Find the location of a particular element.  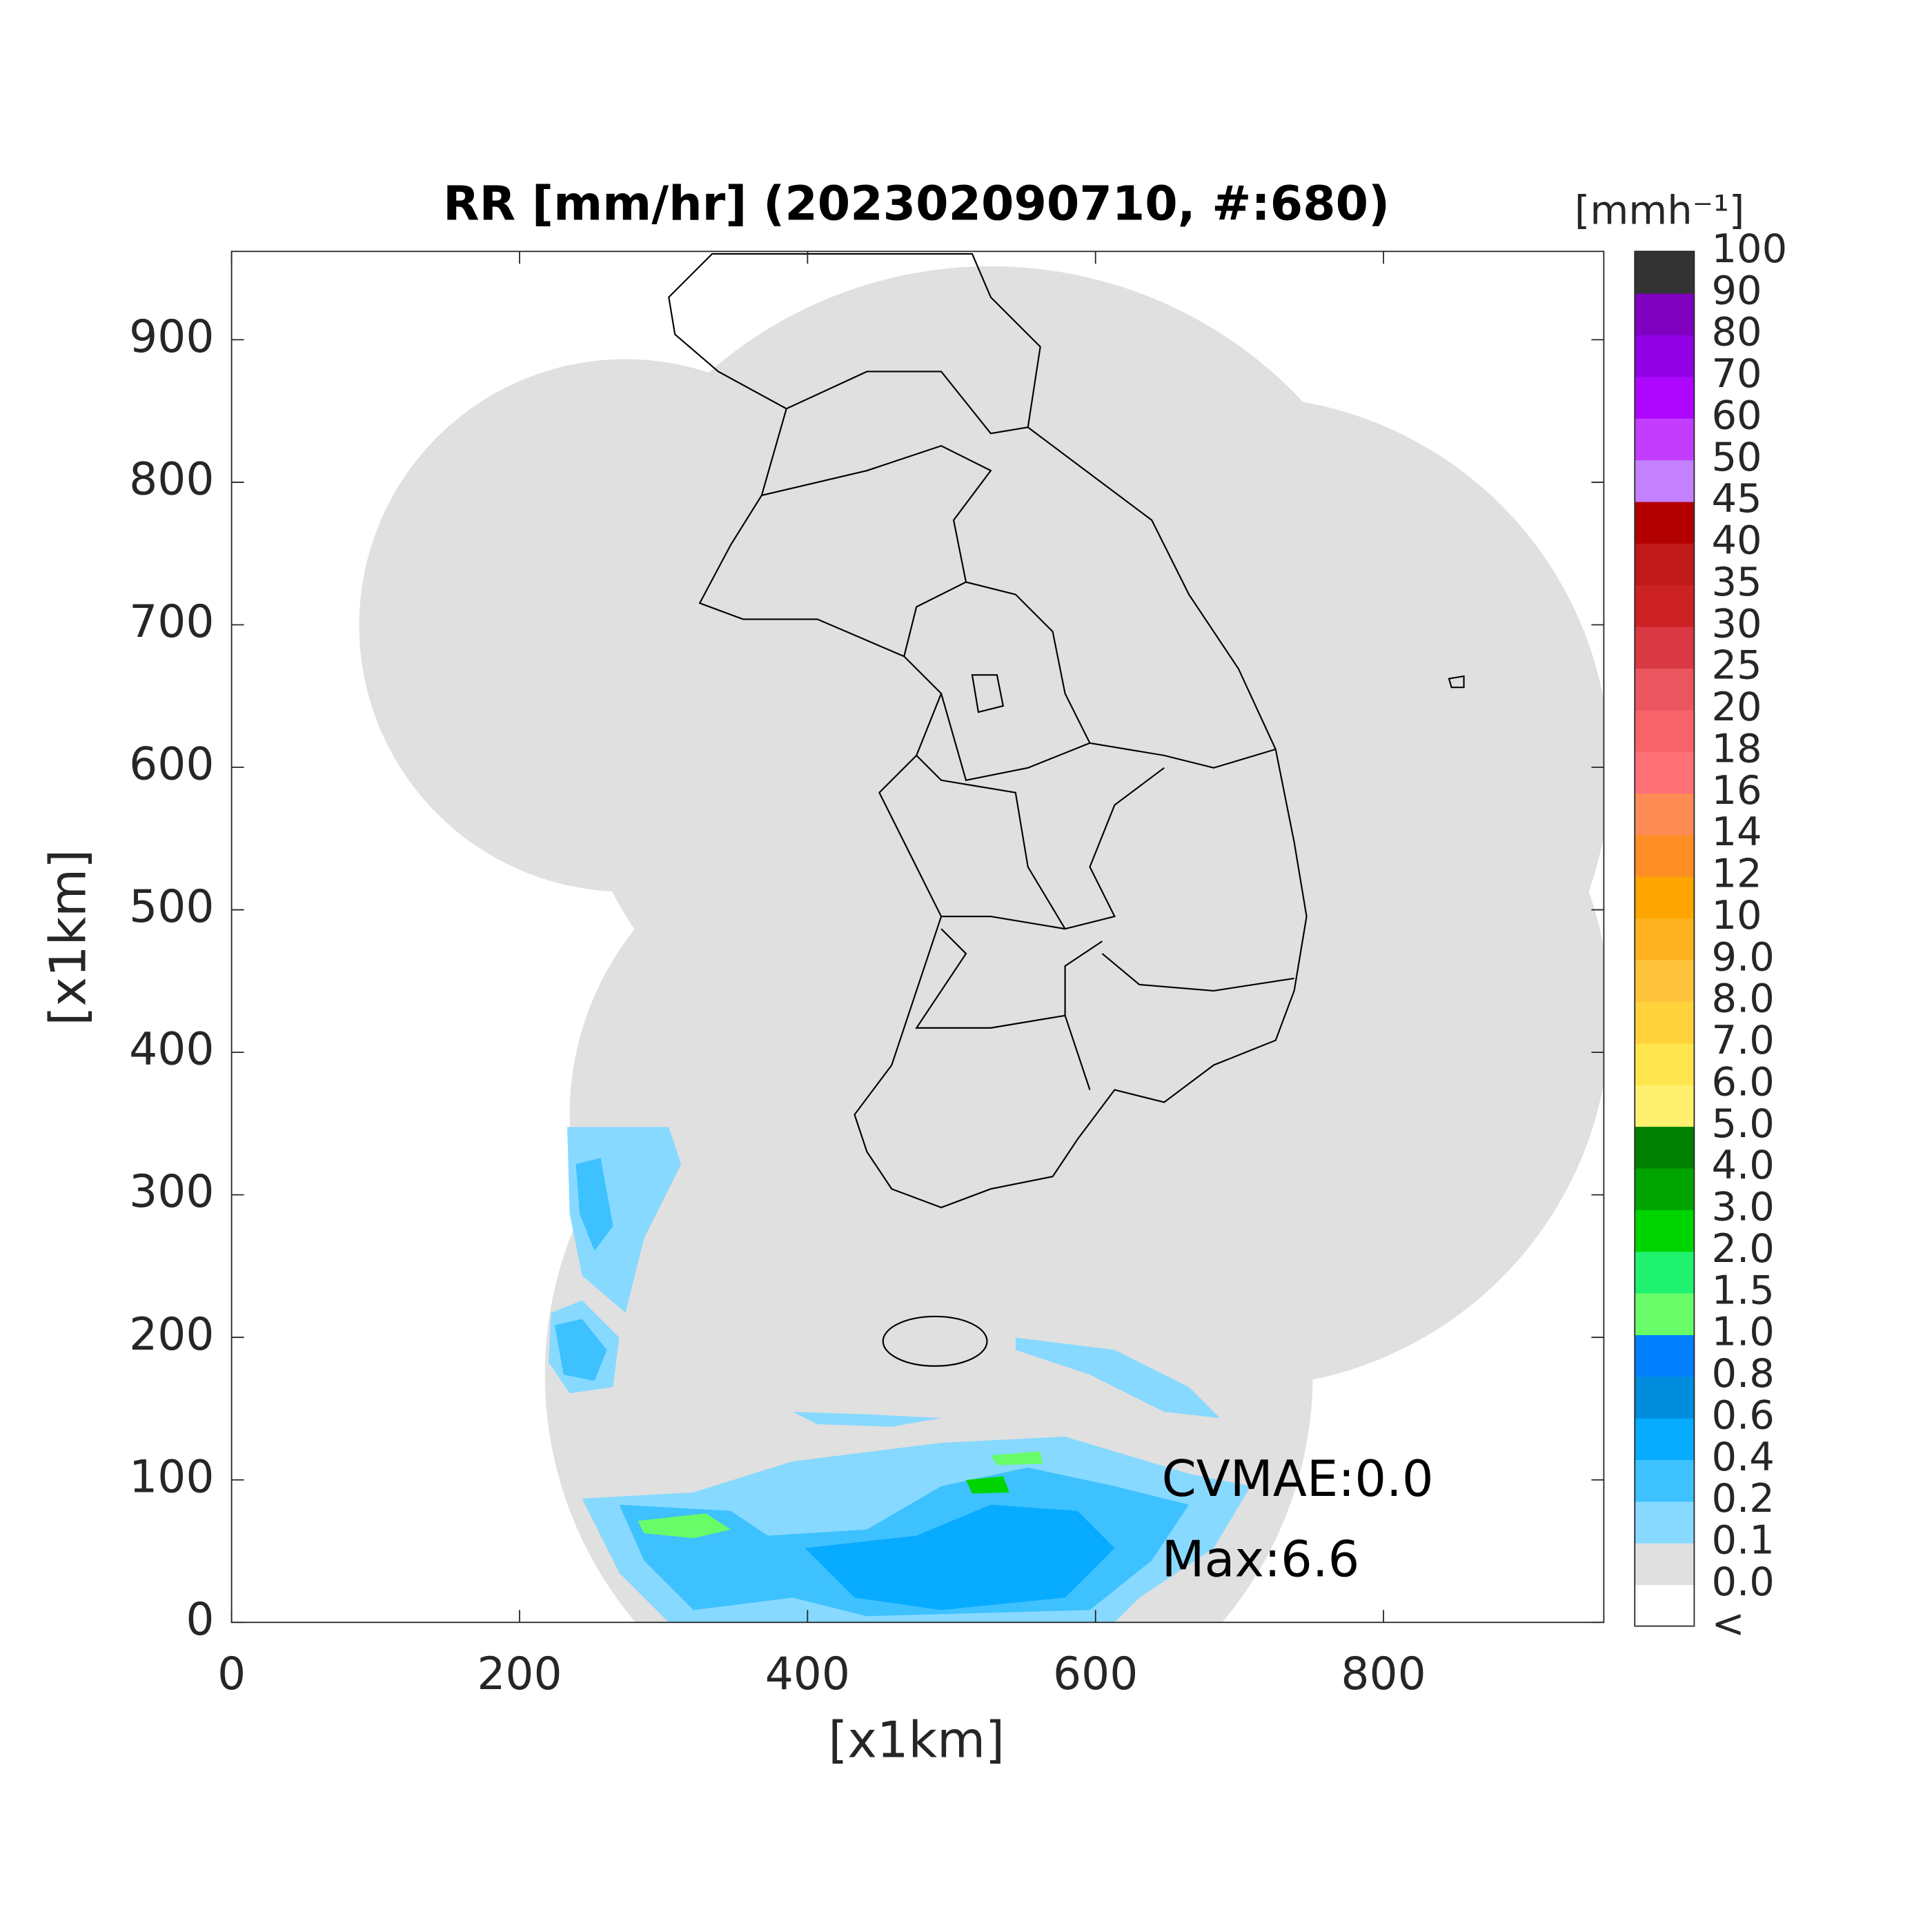

colorbar-label: 1.0 is located at coordinates (1743, 1332).